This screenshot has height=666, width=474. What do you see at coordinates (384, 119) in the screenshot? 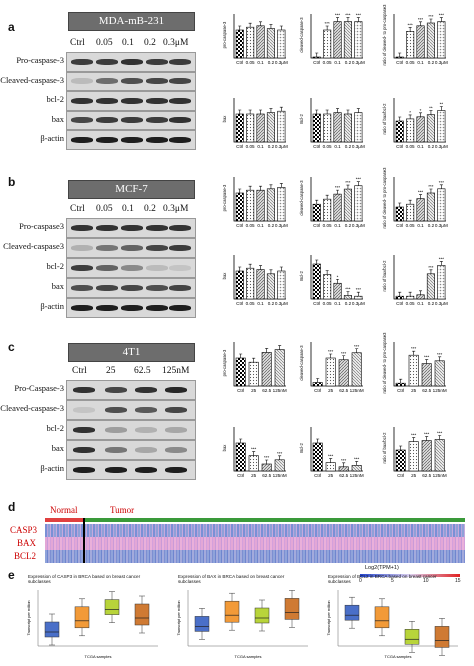
I see `y-axis-label: ratio of bax/bcl-2` at bounding box center [384, 119].